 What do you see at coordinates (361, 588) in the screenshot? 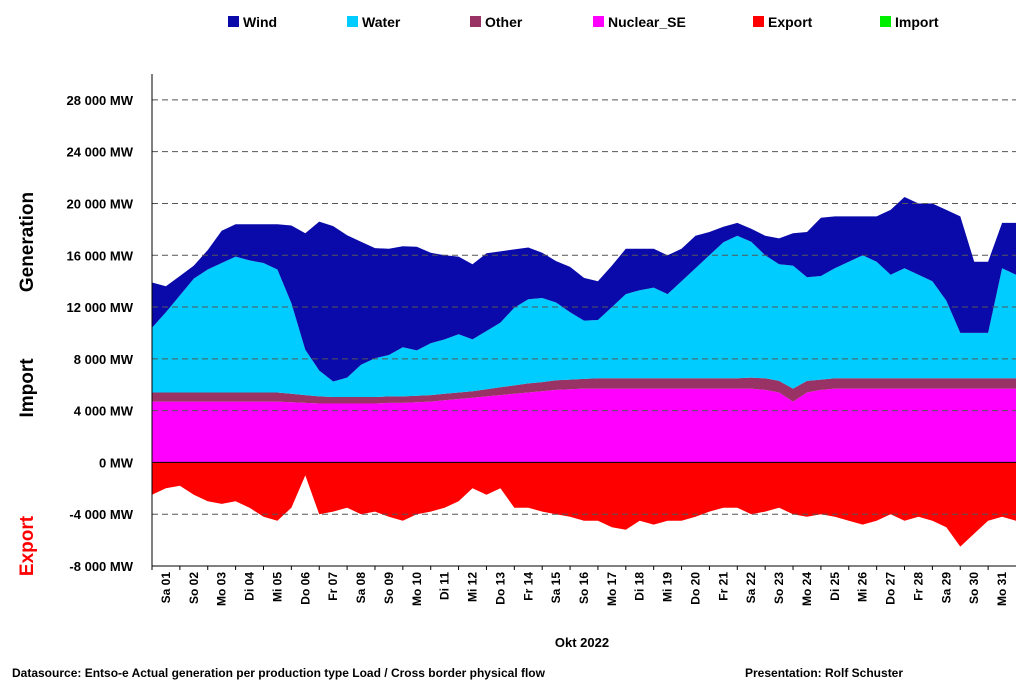
I see `x-tick-label: Sa 08` at bounding box center [361, 588].